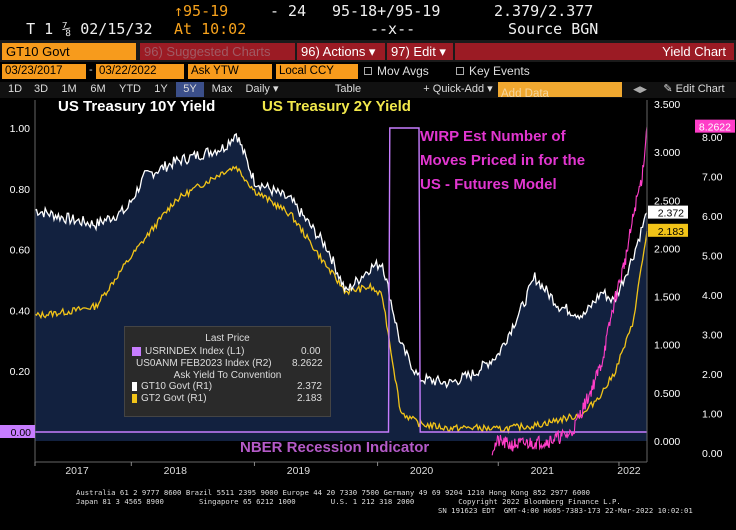 The height and width of the screenshot is (530, 736). I want to click on legend-series-name: GT10 Govt (R1), so click(176, 387).